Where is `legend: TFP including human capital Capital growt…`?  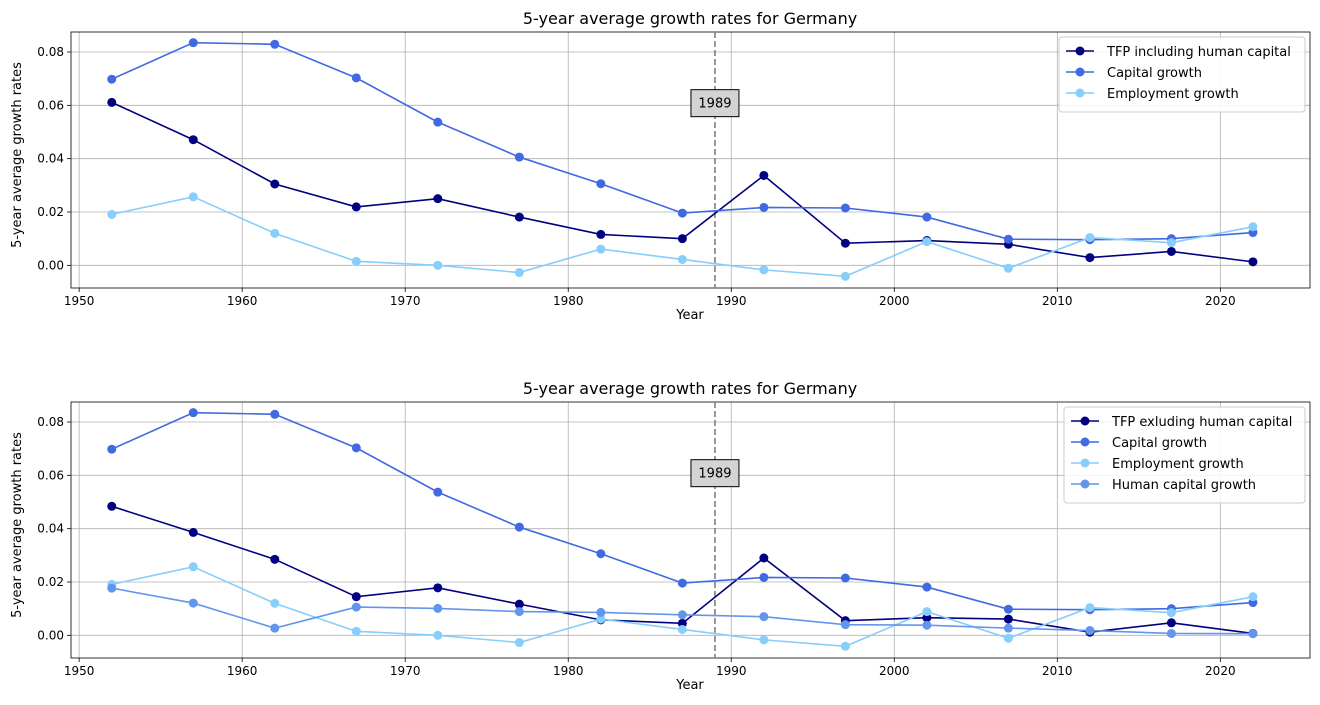 legend: TFP including human capital Capital growt… is located at coordinates (1182, 74).